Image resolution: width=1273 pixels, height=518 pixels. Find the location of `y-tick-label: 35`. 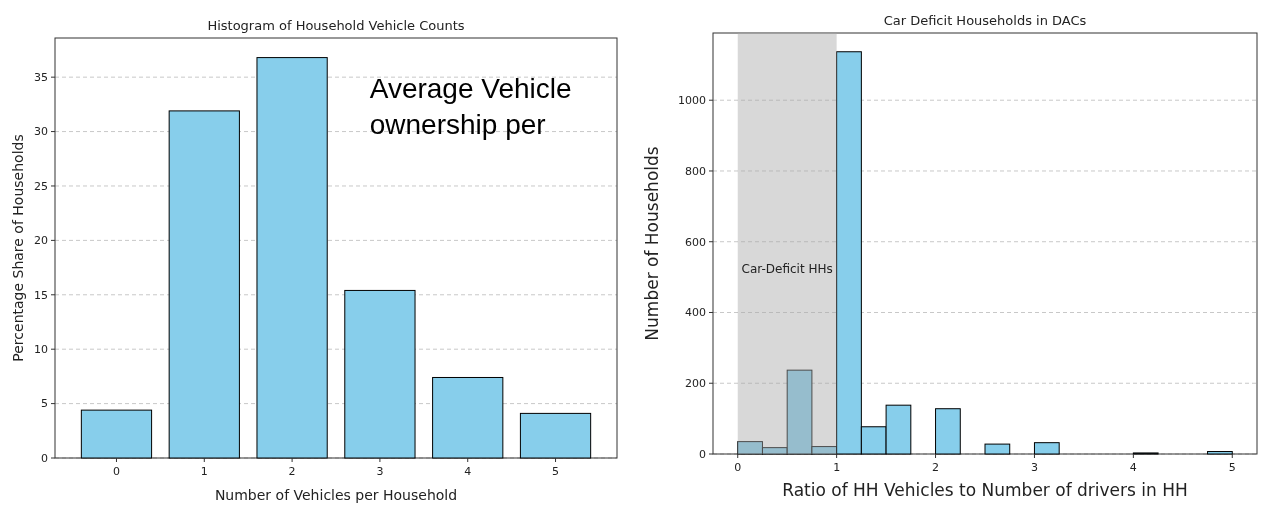

y-tick-label: 35 is located at coordinates (41, 78).